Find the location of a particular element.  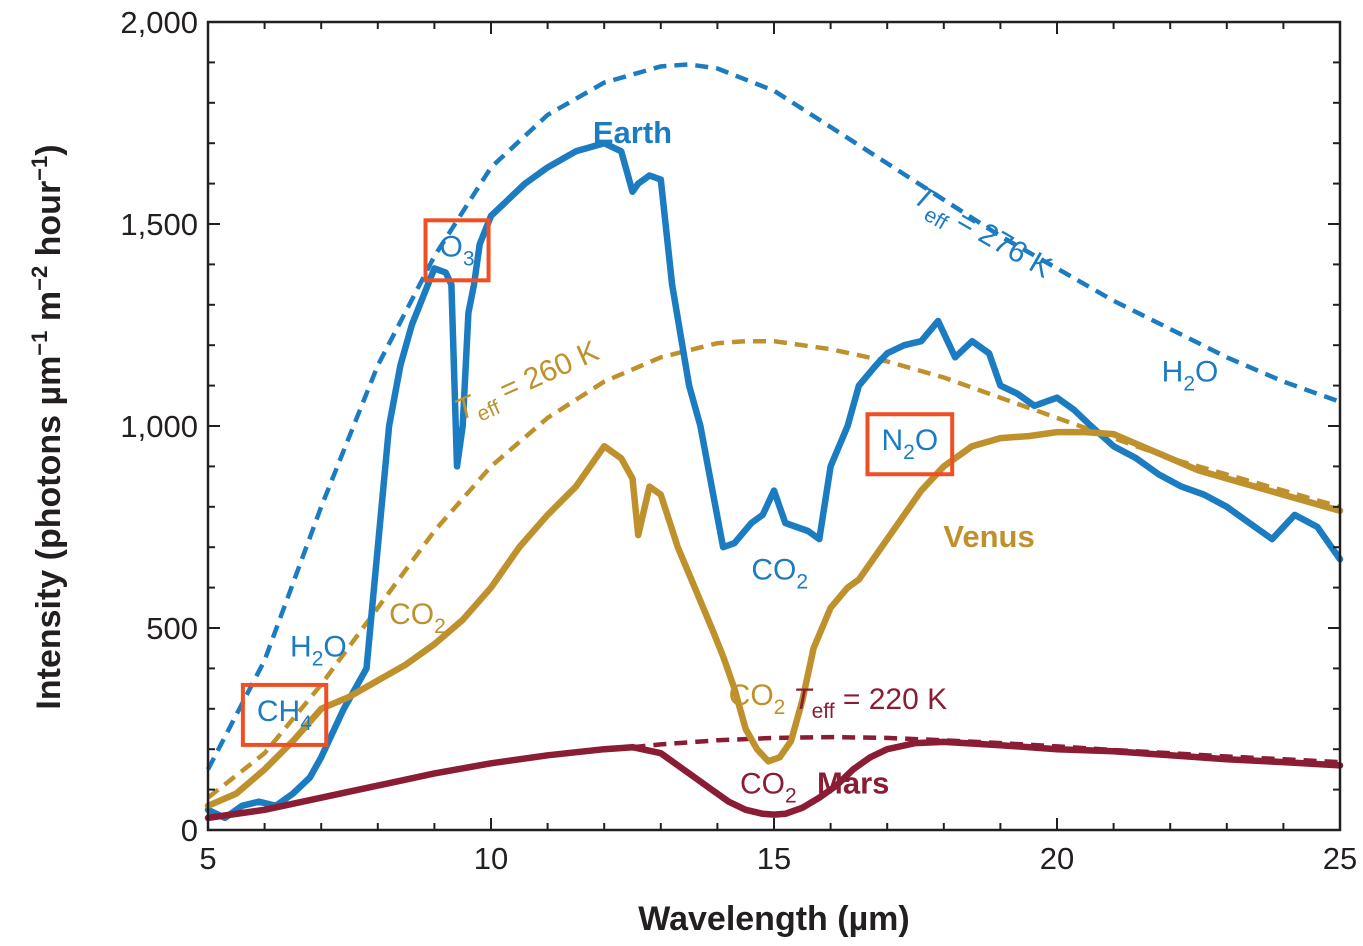

x-tick-label: 10 is located at coordinates (491, 858).